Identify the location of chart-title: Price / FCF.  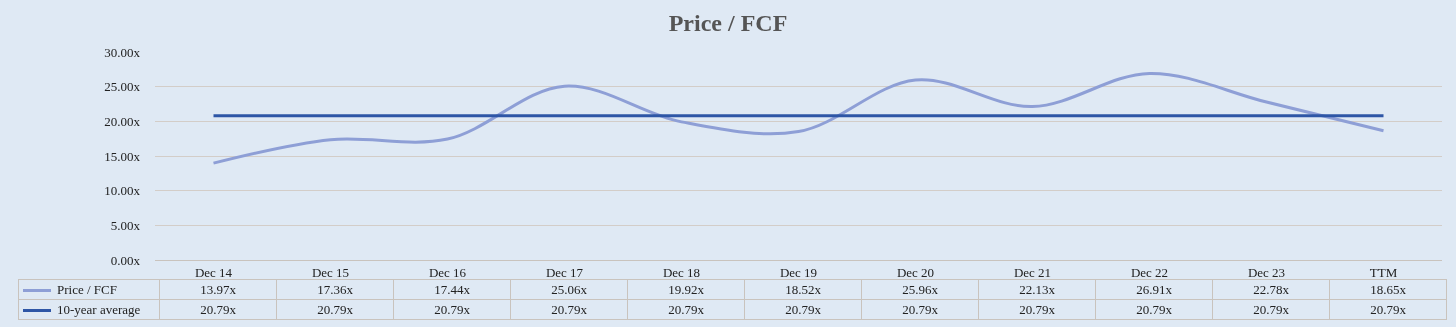
(728, 22).